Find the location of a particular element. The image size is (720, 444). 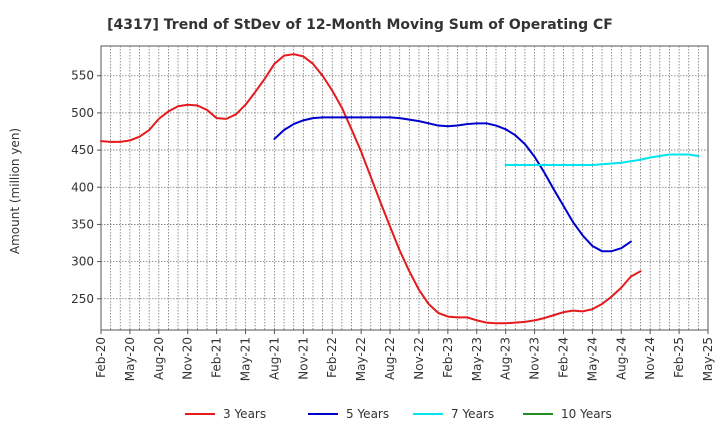

x-tick-label: Nov-20 is located at coordinates (188, 358).